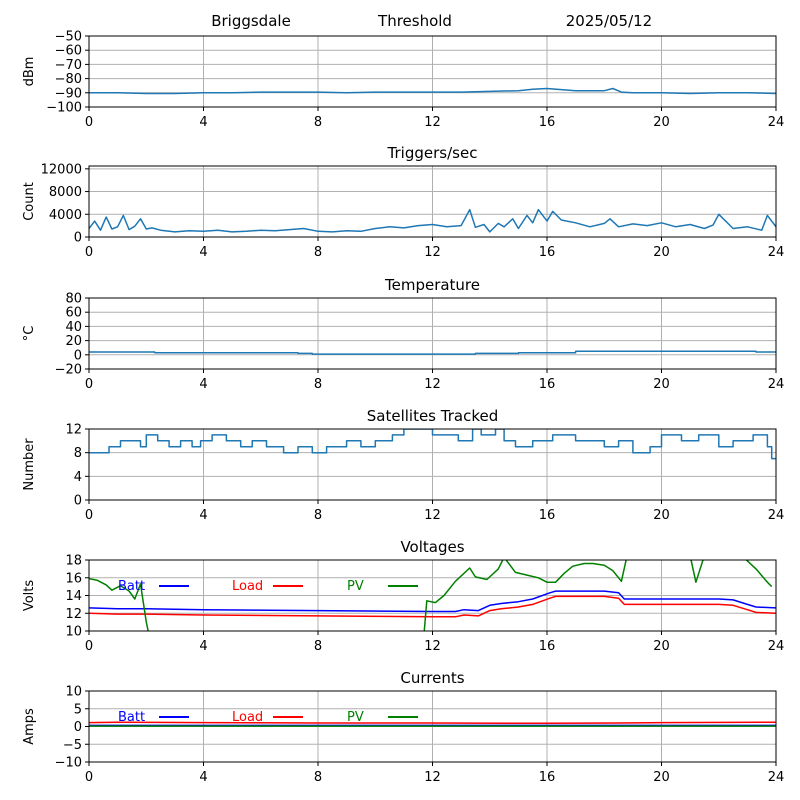 Image resolution: width=800 pixels, height=800 pixels. Describe the element at coordinates (78, 477) in the screenshot. I see `y-tick-label: 4` at that location.